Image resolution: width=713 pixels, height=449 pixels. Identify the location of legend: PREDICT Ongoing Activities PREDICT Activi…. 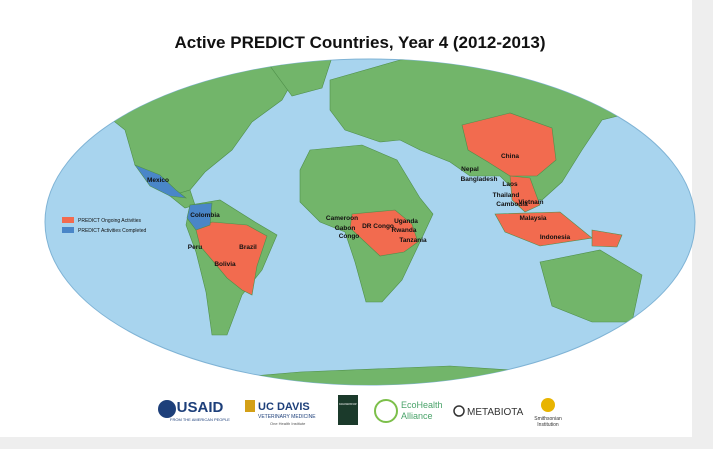
(104, 225).